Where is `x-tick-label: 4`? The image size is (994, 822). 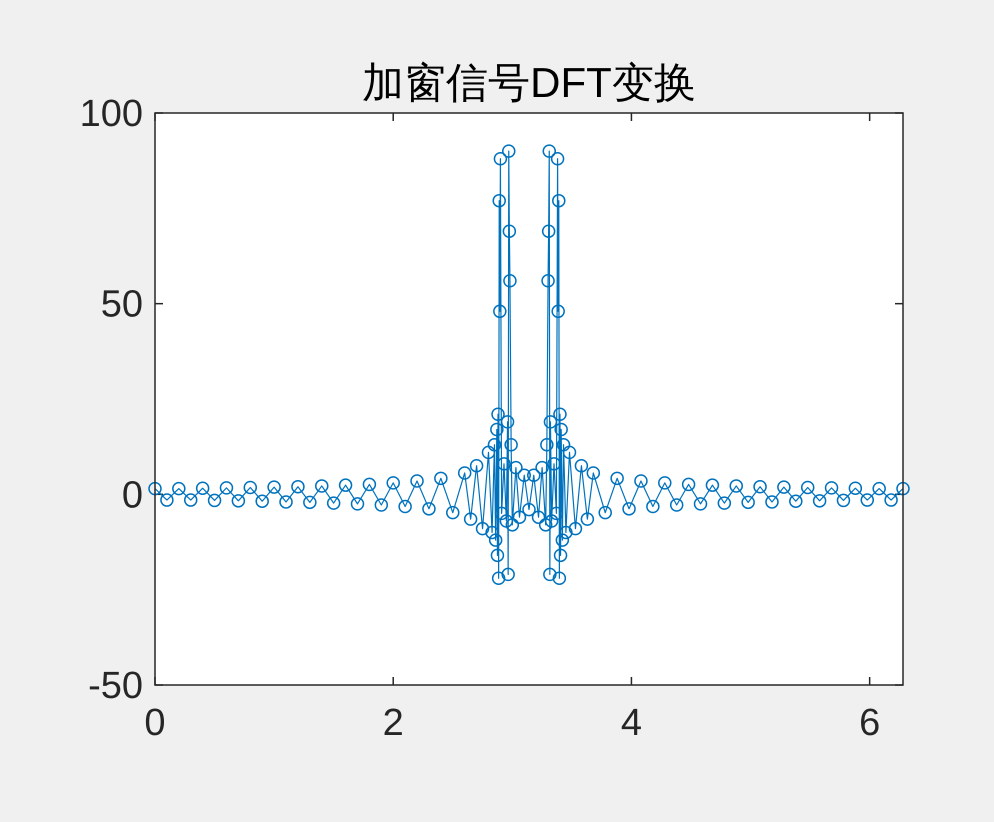
x-tick-label: 4 is located at coordinates (631, 723).